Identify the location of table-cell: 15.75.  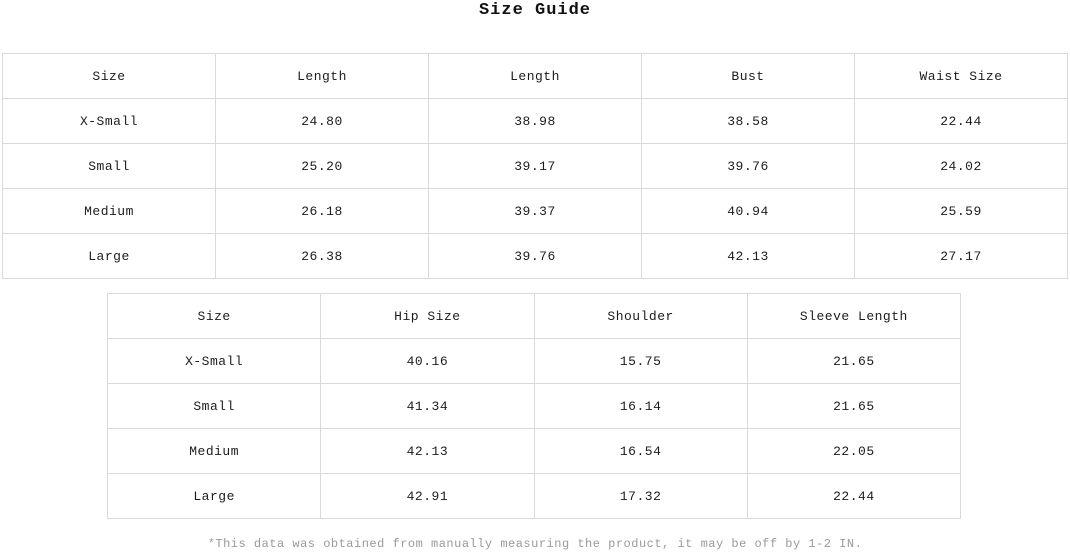
(640, 361).